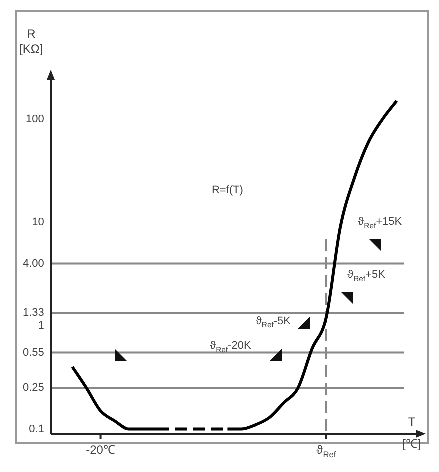 The image size is (439, 472). What do you see at coordinates (38, 222) in the screenshot?
I see `y-tick-label: 10` at bounding box center [38, 222].